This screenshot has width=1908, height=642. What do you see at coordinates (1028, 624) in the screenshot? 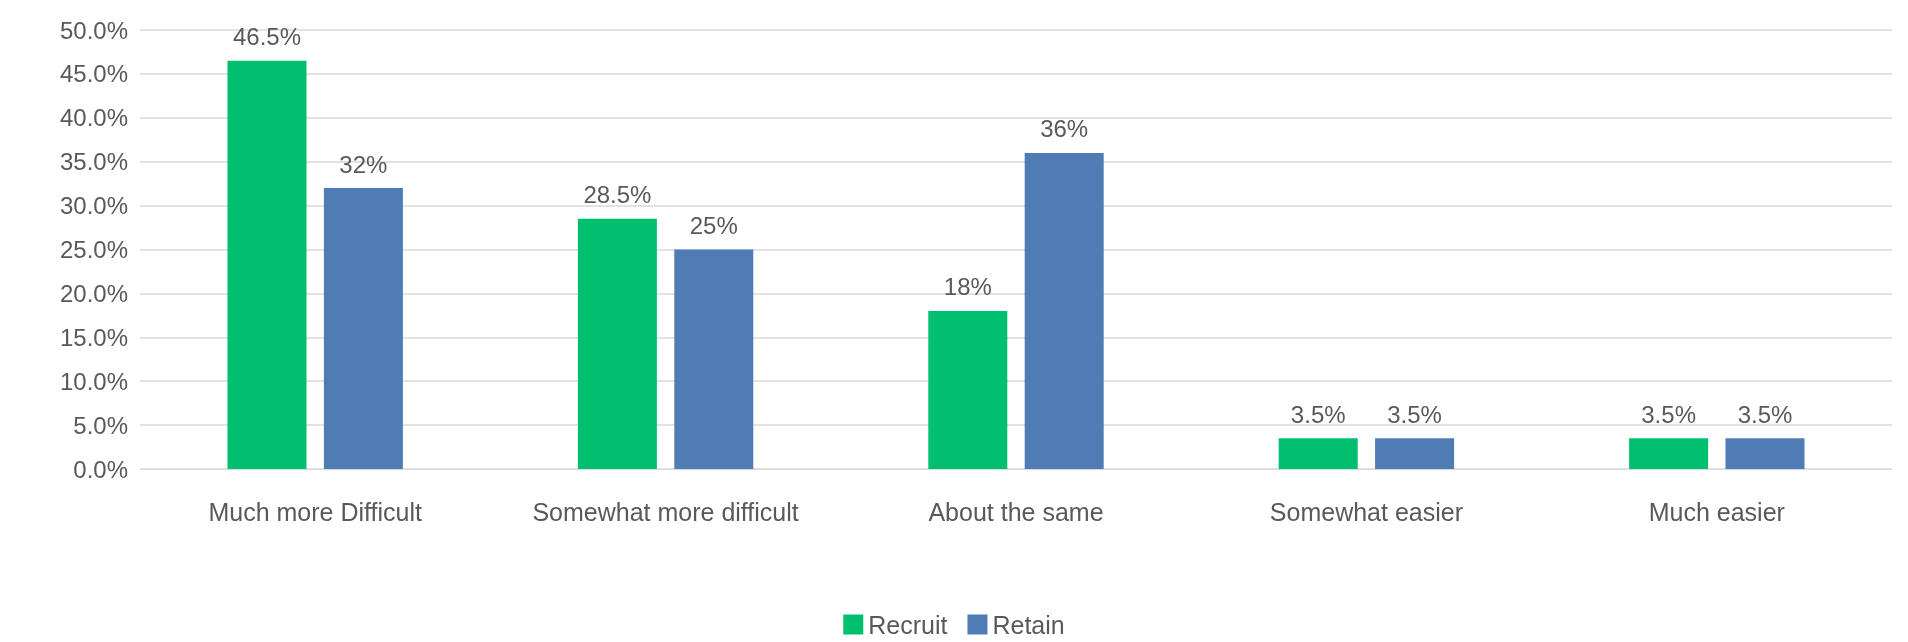
I see `legend-label: Retain` at bounding box center [1028, 624].